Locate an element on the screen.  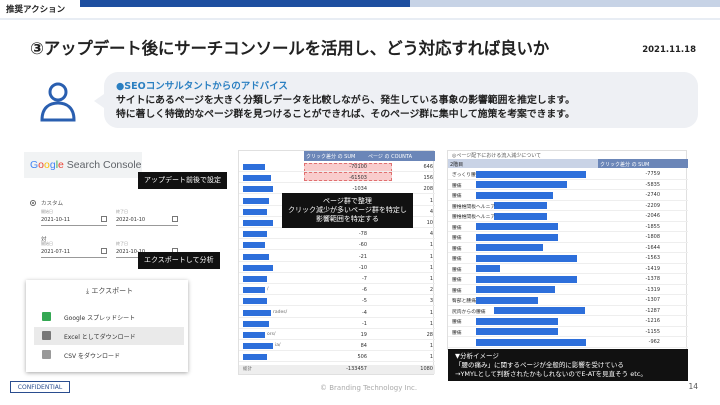
table-row: 腰痛 -1644 is located at coordinates (568, 248).